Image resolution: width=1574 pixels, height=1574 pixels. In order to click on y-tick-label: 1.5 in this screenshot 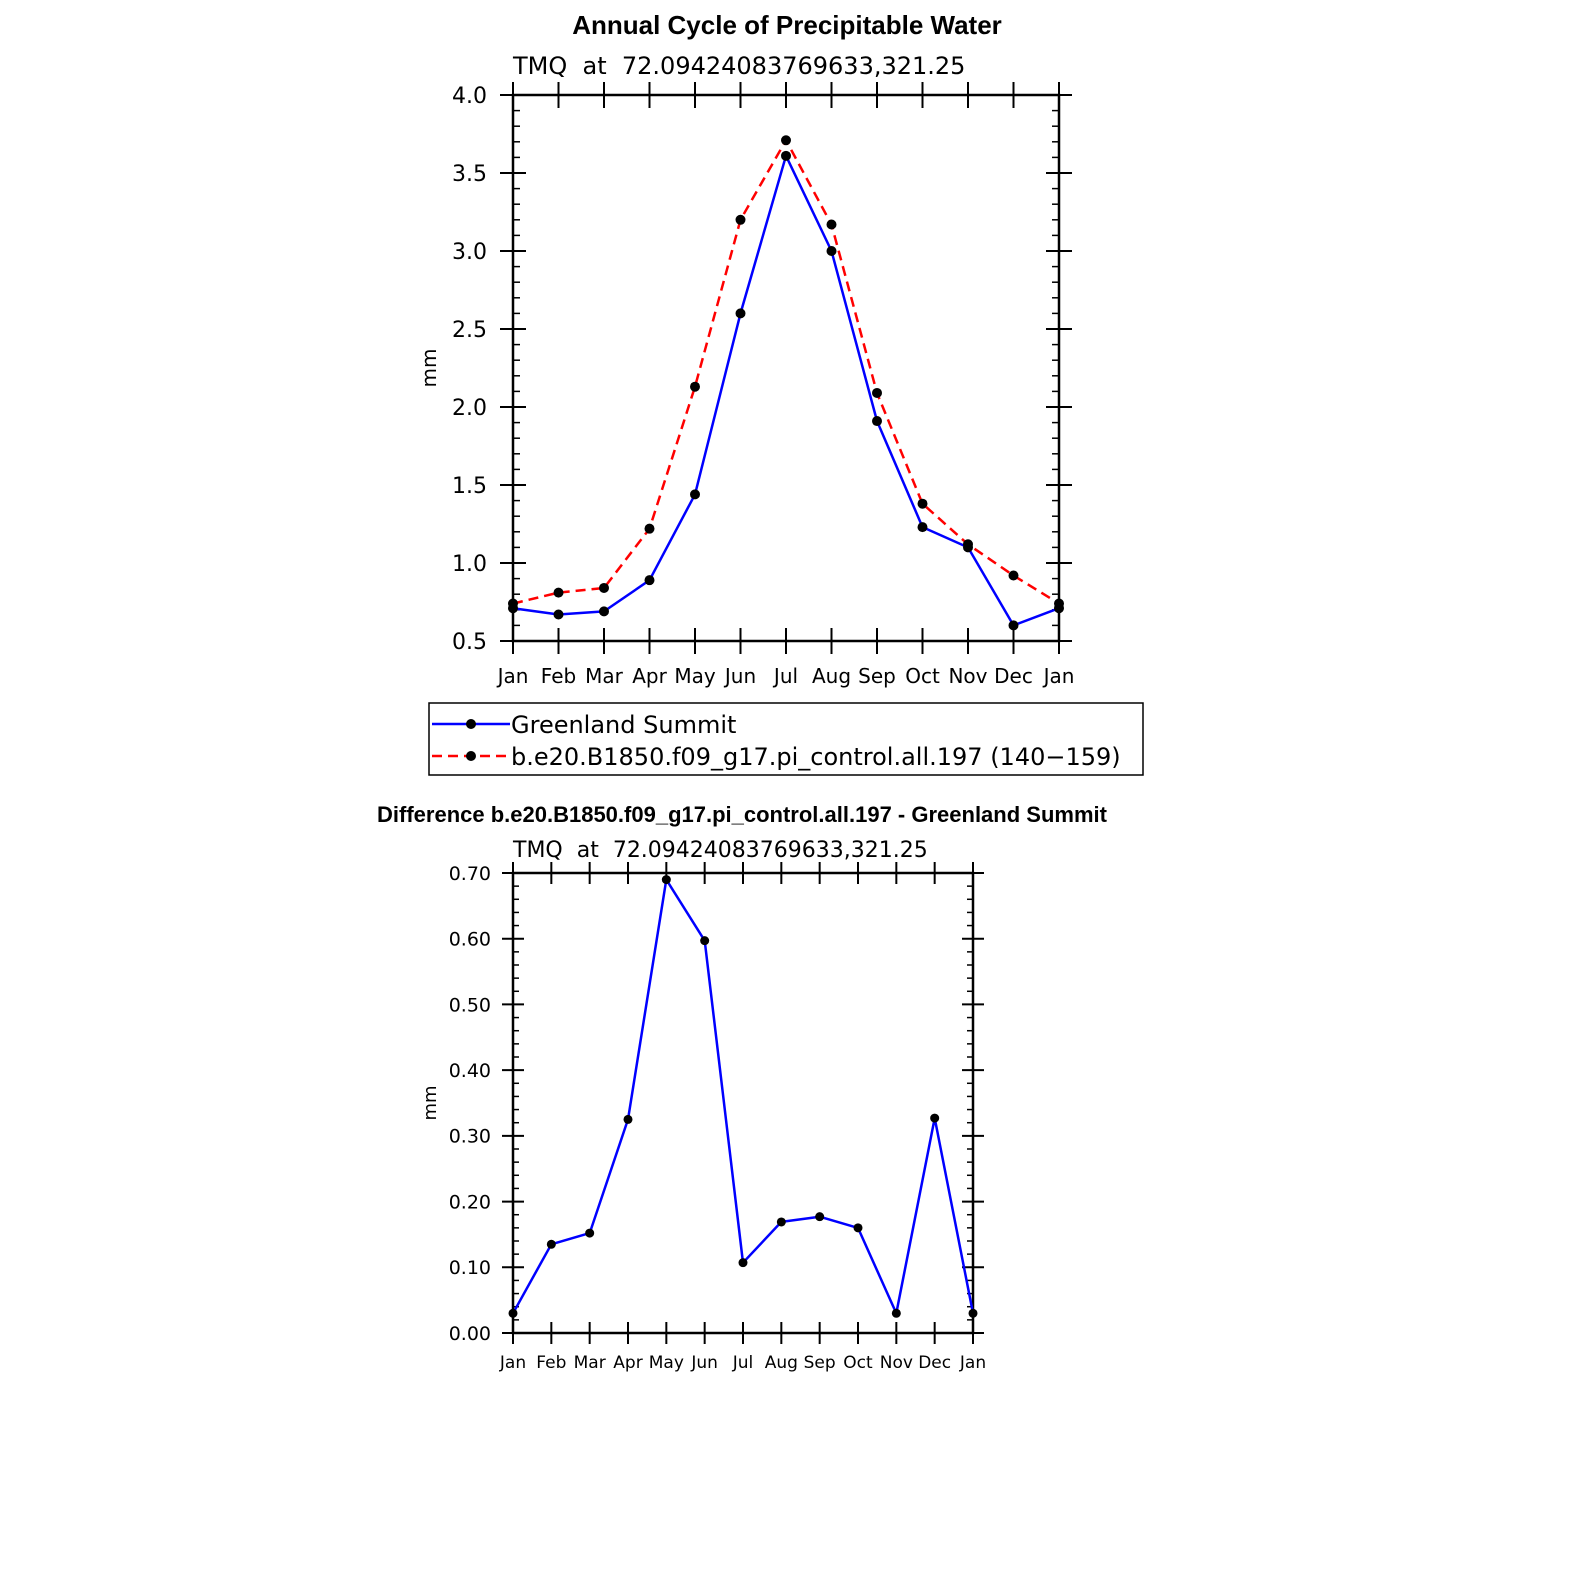, I will do `click(469, 486)`.